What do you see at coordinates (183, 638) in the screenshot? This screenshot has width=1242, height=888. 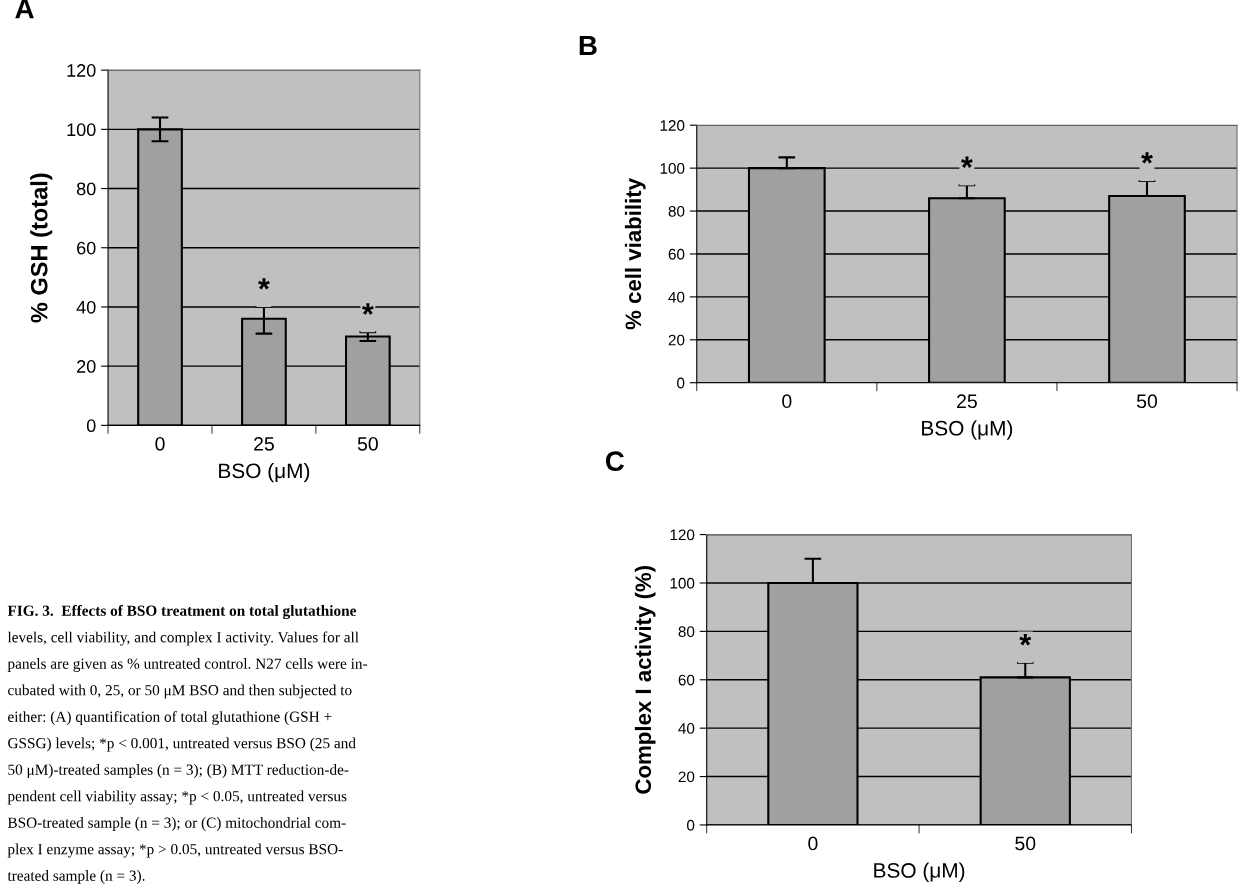 I see `text: levels, cell viability, and complex I activity. Values for all` at bounding box center [183, 638].